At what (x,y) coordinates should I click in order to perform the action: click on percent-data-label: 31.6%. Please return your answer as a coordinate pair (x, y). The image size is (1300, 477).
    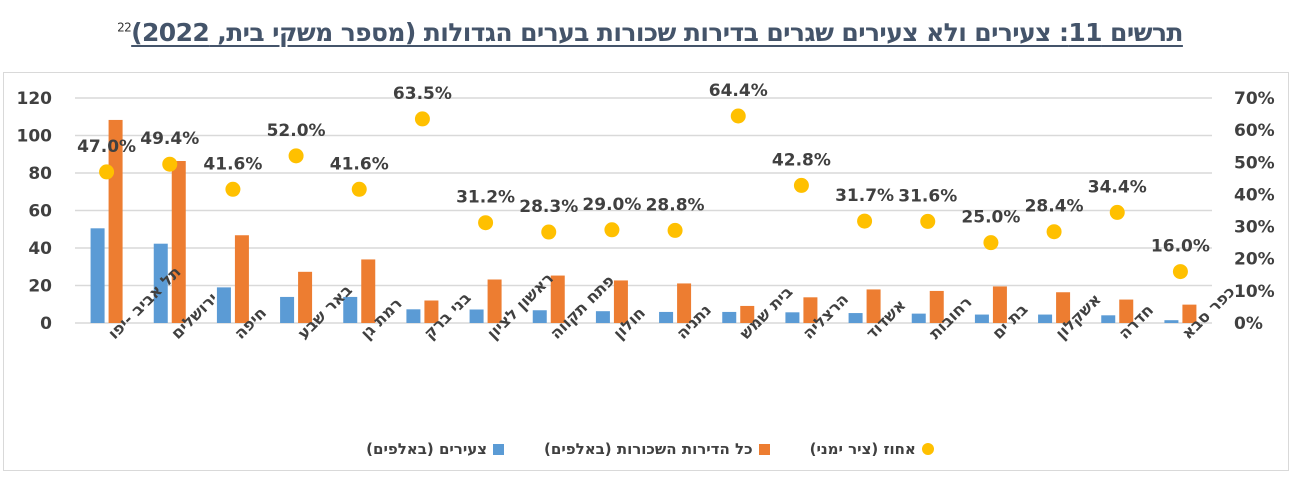
    Looking at the image, I should click on (927, 196).